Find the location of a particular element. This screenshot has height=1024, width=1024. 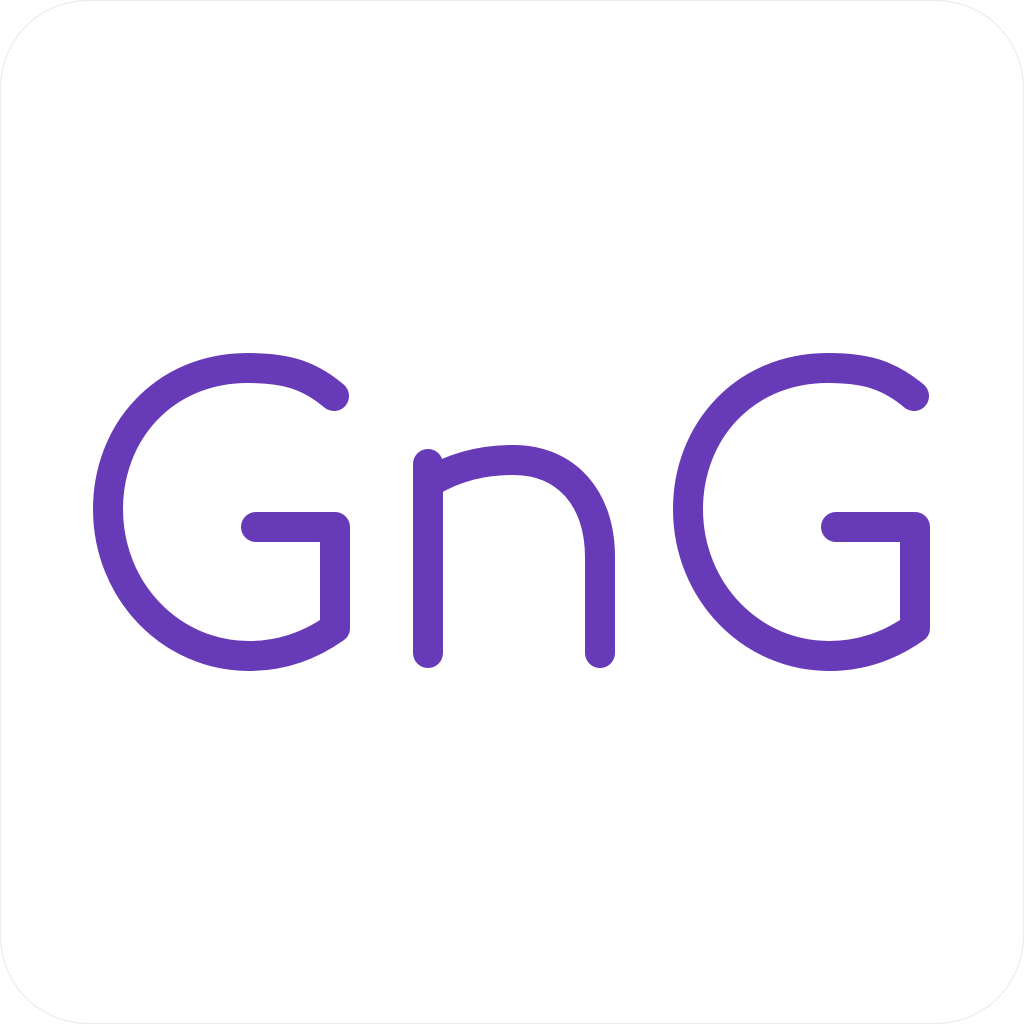

logo-letter-g-right is located at coordinates (801, 512).